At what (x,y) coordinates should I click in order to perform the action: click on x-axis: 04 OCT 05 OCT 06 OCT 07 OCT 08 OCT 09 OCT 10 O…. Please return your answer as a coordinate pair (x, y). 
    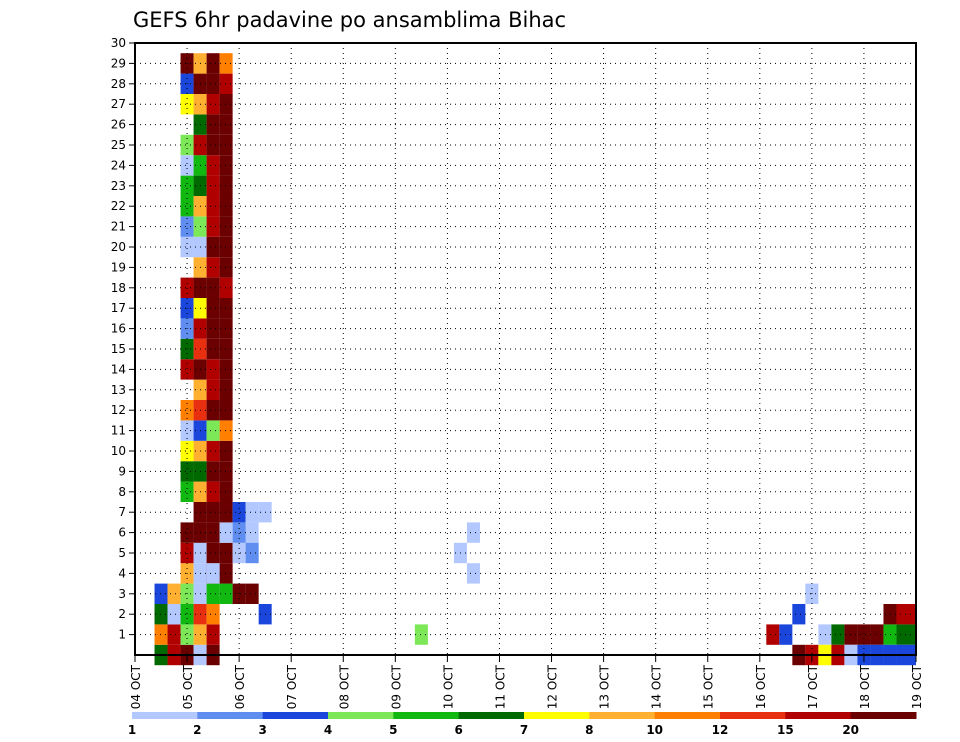
    Looking at the image, I should click on (526, 682).